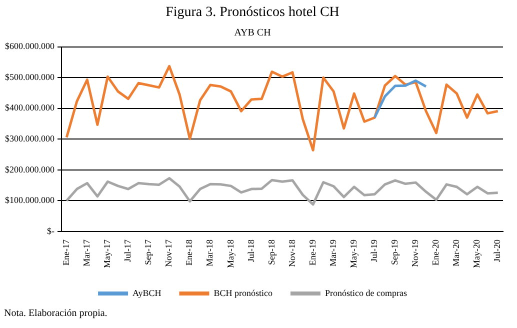 This screenshot has width=517, height=328. I want to click on x-tick-label: Nov-19, so click(415, 253).